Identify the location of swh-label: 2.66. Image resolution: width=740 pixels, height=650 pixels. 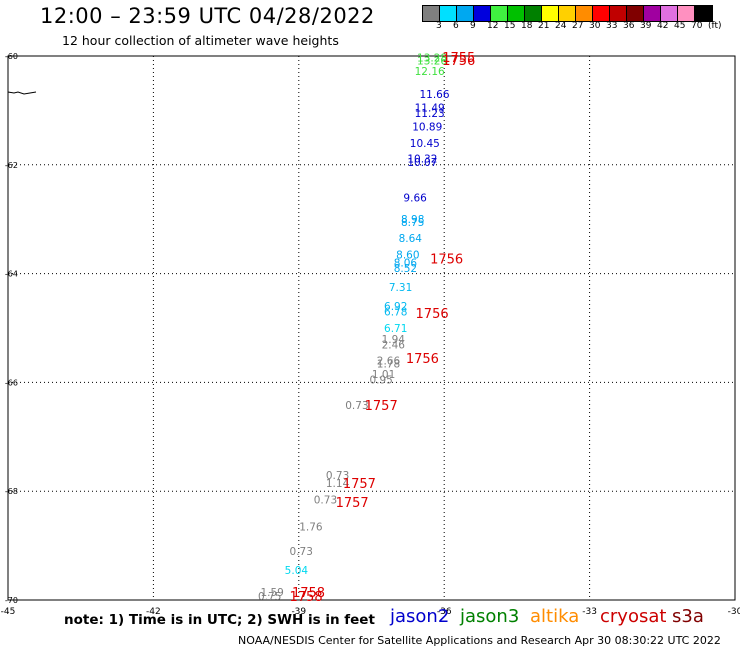
(389, 362).